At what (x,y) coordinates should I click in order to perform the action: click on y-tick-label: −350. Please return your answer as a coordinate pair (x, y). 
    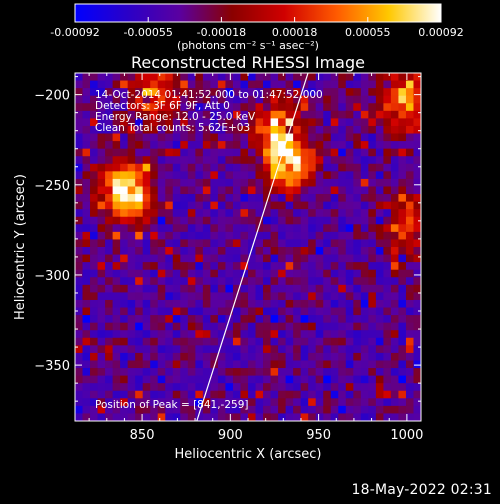
    Looking at the image, I should click on (52, 366).